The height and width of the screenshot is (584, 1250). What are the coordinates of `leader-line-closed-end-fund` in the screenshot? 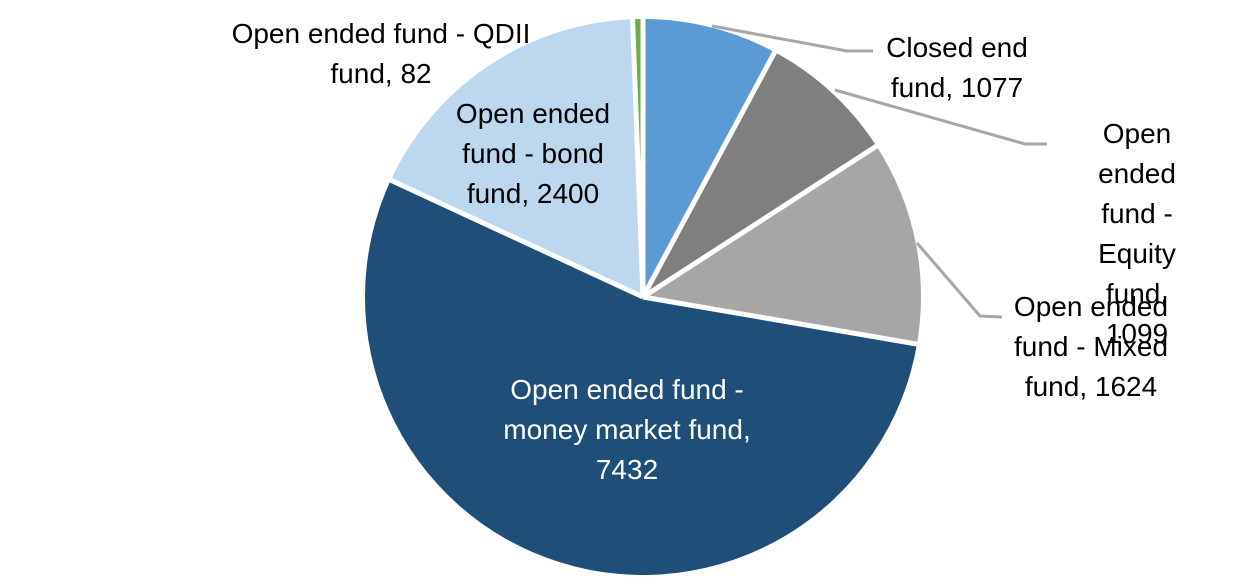 It's located at (792, 38).